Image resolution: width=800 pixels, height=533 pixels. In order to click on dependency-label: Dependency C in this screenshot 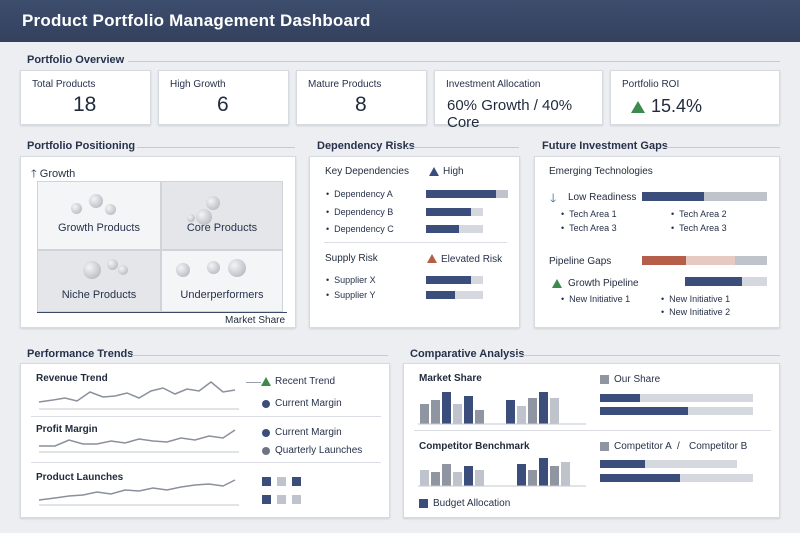, I will do `click(364, 229)`.